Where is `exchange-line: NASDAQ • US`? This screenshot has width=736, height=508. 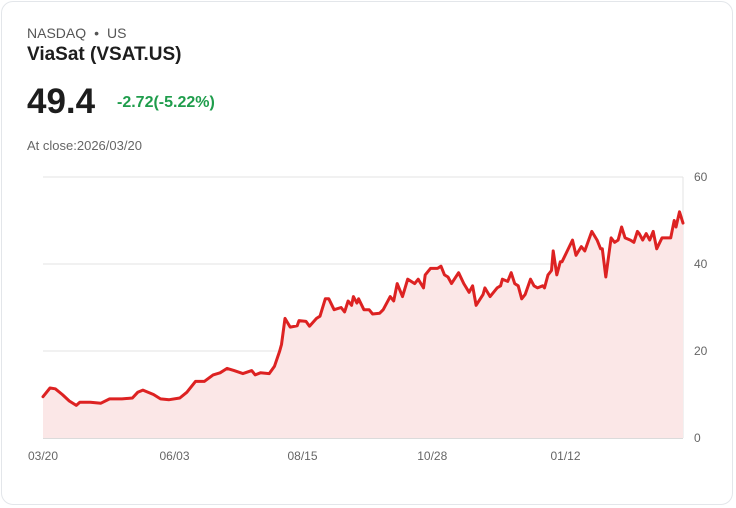
exchange-line: NASDAQ • US is located at coordinates (76, 33).